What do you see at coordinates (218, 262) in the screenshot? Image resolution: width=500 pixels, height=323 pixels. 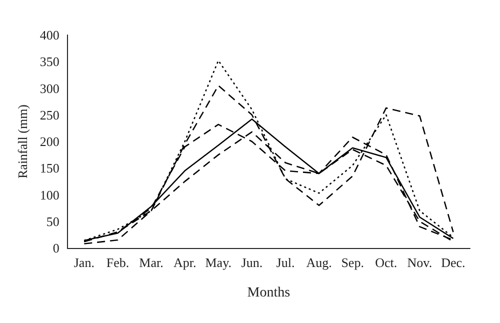 I see `x-tick-label: May.` at bounding box center [218, 262].